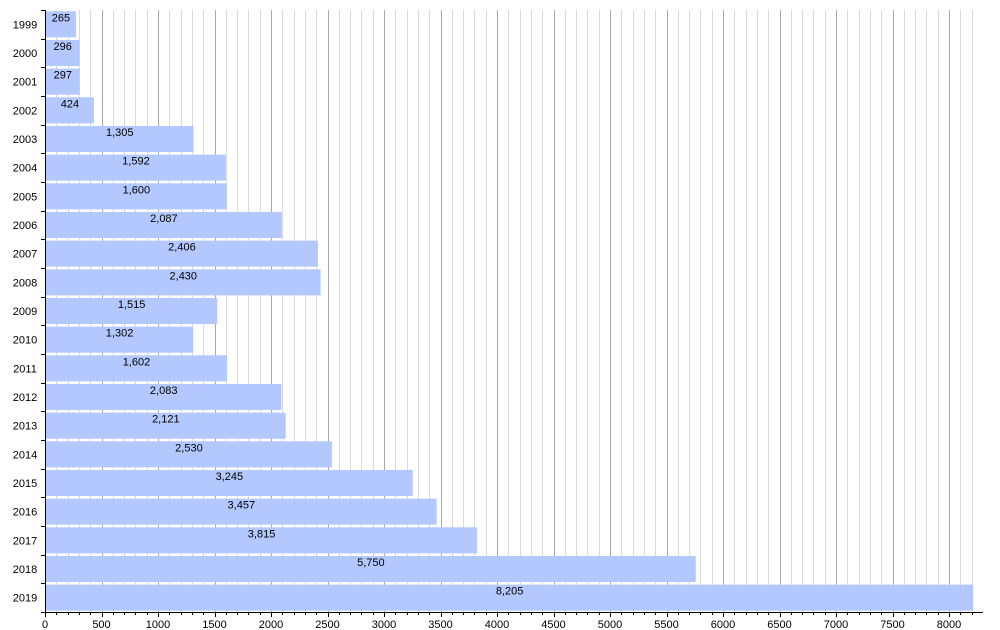 The image size is (1000, 630). What do you see at coordinates (182, 248) in the screenshot?
I see `data-label-2007: 2,406` at bounding box center [182, 248].